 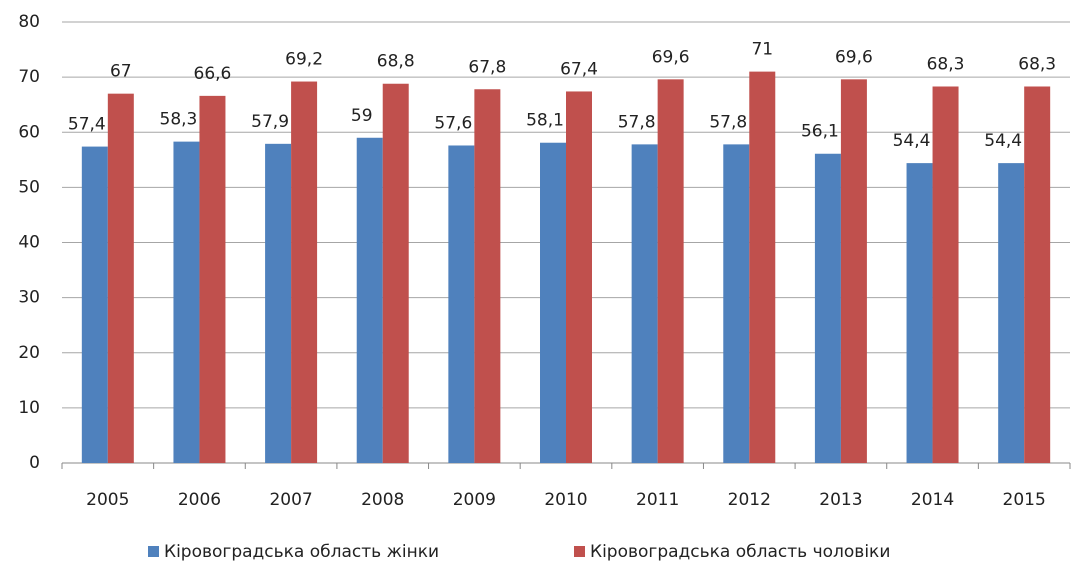 What do you see at coordinates (29, 353) in the screenshot?
I see `y-tick-label: 20` at bounding box center [29, 353].